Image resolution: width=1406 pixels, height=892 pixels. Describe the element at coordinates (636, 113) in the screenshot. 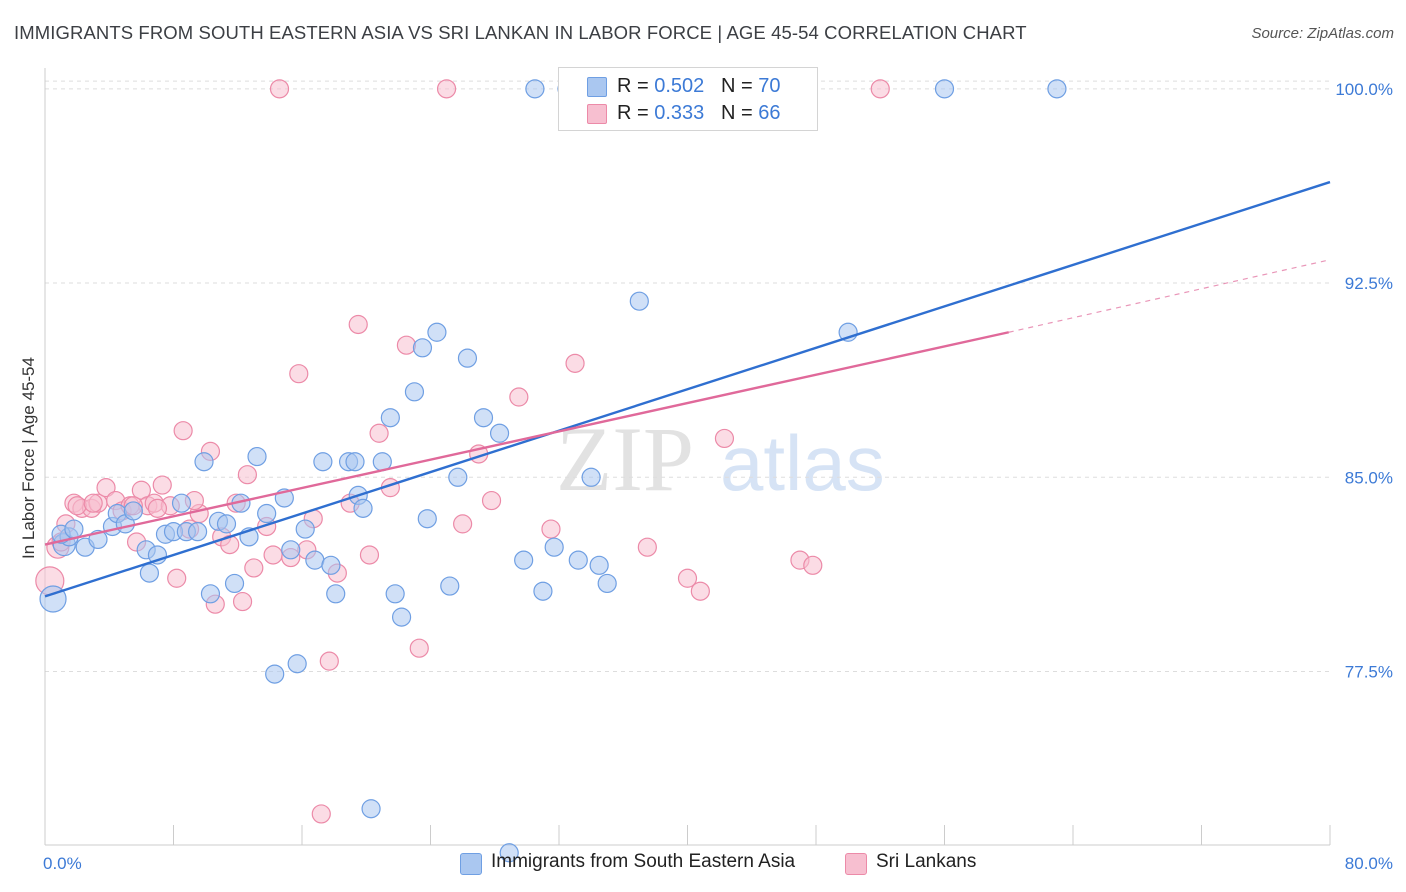

I see `legend-pink-r-label: R =` at that location.